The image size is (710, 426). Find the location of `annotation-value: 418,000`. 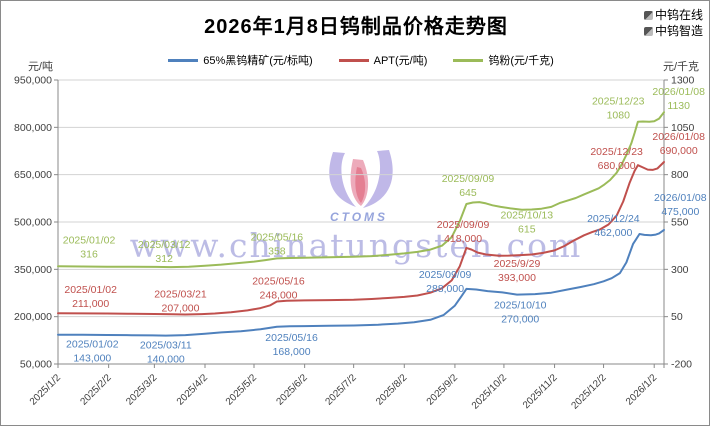

annotation-value: 418,000 is located at coordinates (463, 239).